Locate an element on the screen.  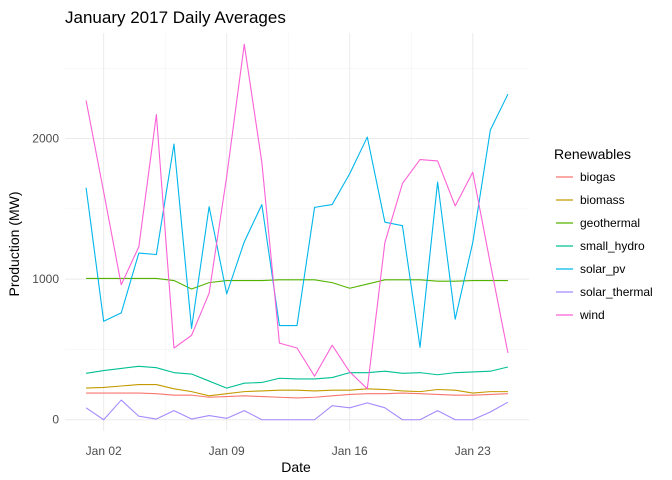
legend-label: geothermal is located at coordinates (610, 223).